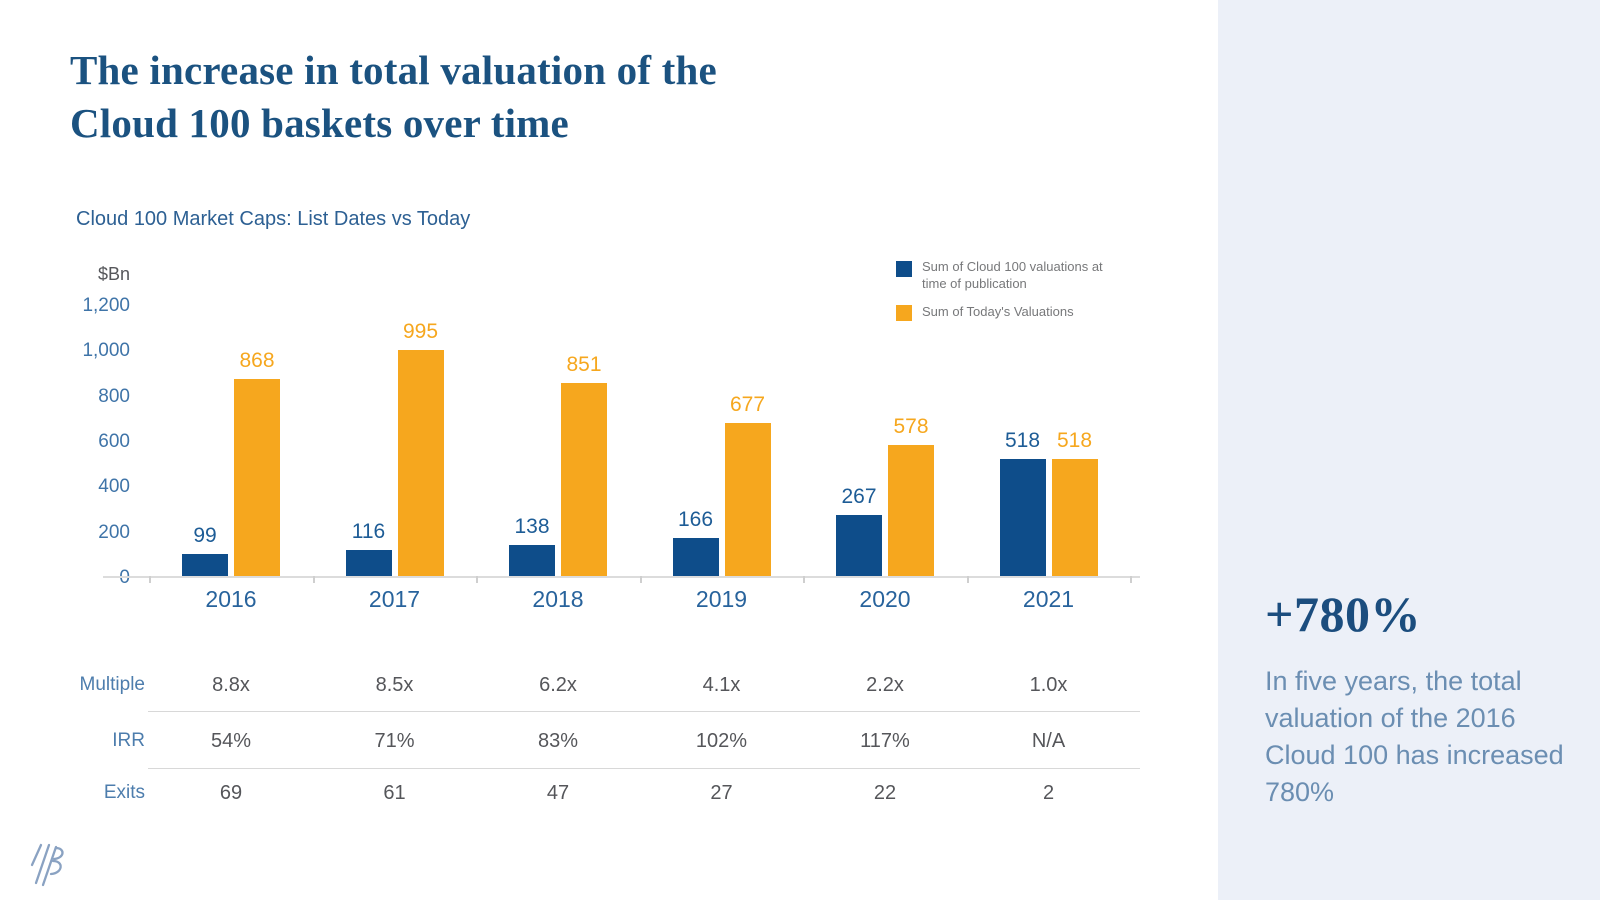  Describe the element at coordinates (368, 531) in the screenshot. I see `bar-value-label: 116` at that location.